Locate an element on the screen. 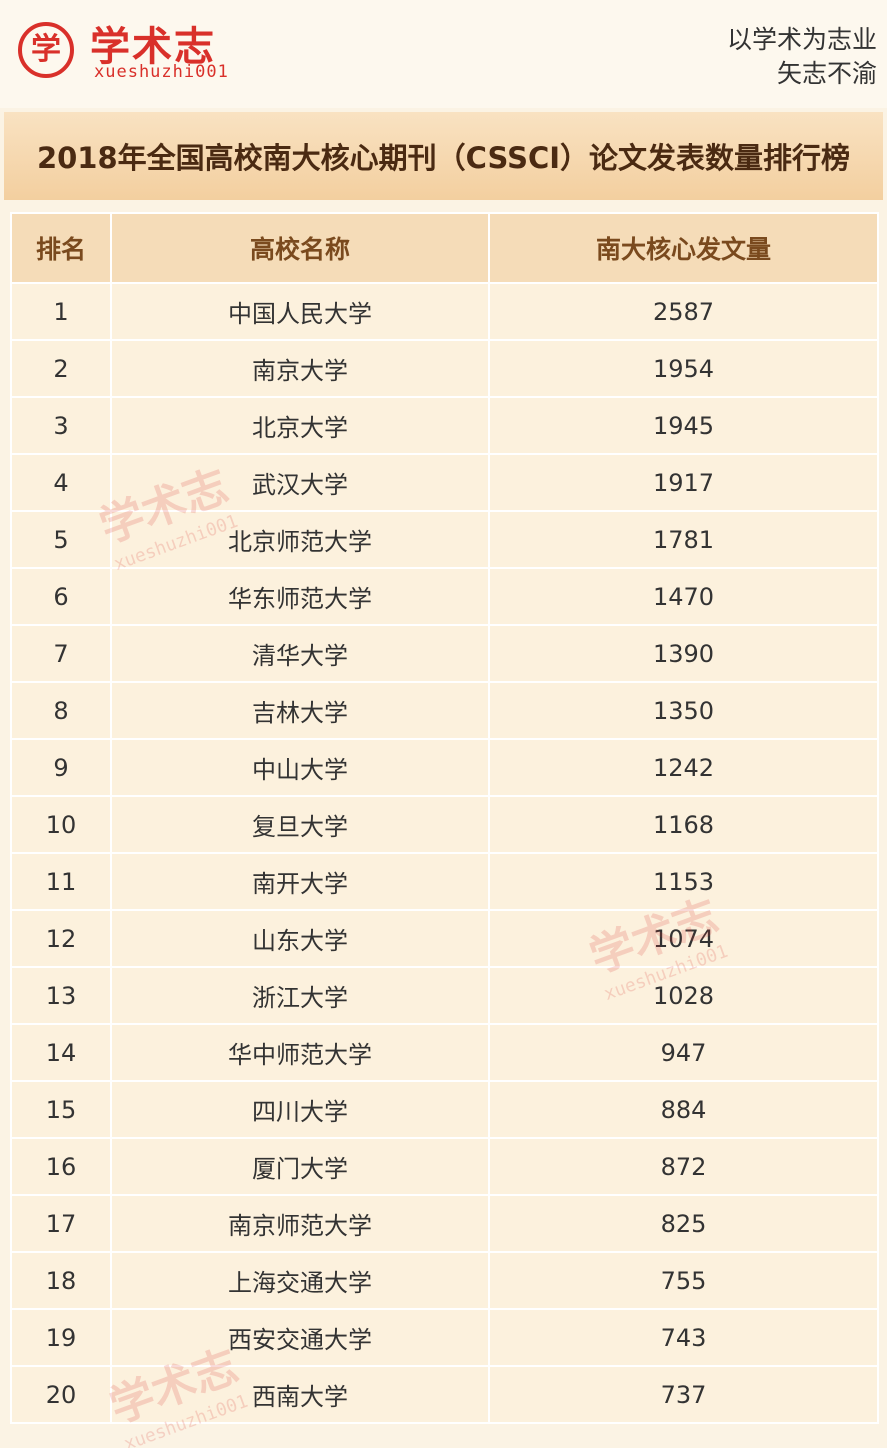 Image resolution: width=887 pixels, height=1448 pixels. university-cell: 北京师范大学 is located at coordinates (300, 539).